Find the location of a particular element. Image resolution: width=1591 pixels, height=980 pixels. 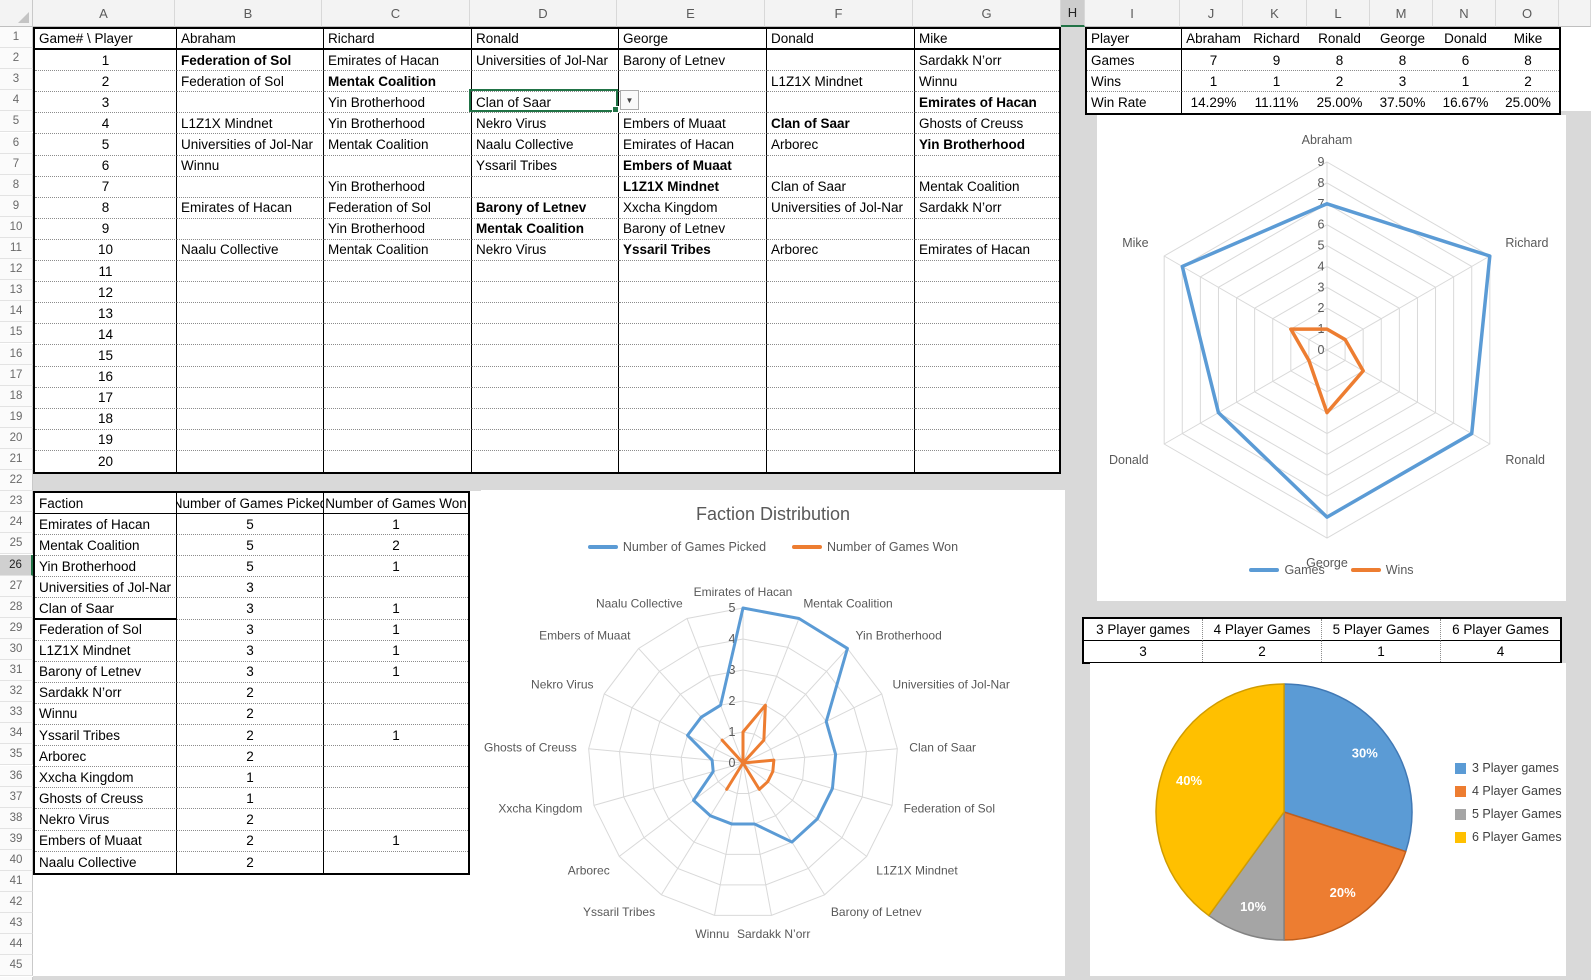

cell-G10 is located at coordinates (987, 229).